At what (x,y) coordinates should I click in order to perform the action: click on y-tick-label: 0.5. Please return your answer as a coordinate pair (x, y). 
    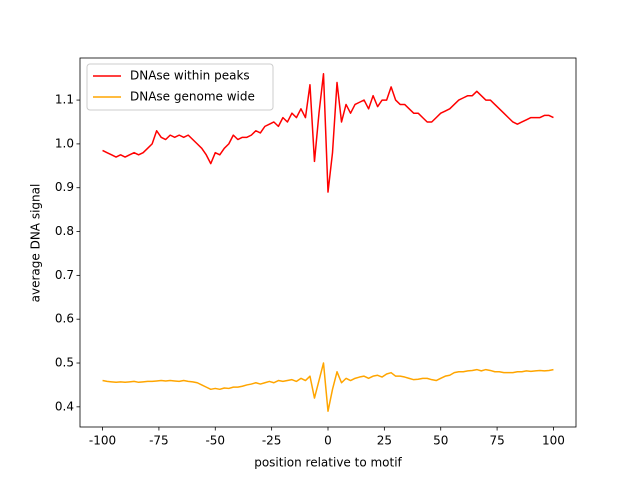
    Looking at the image, I should click on (64, 363).